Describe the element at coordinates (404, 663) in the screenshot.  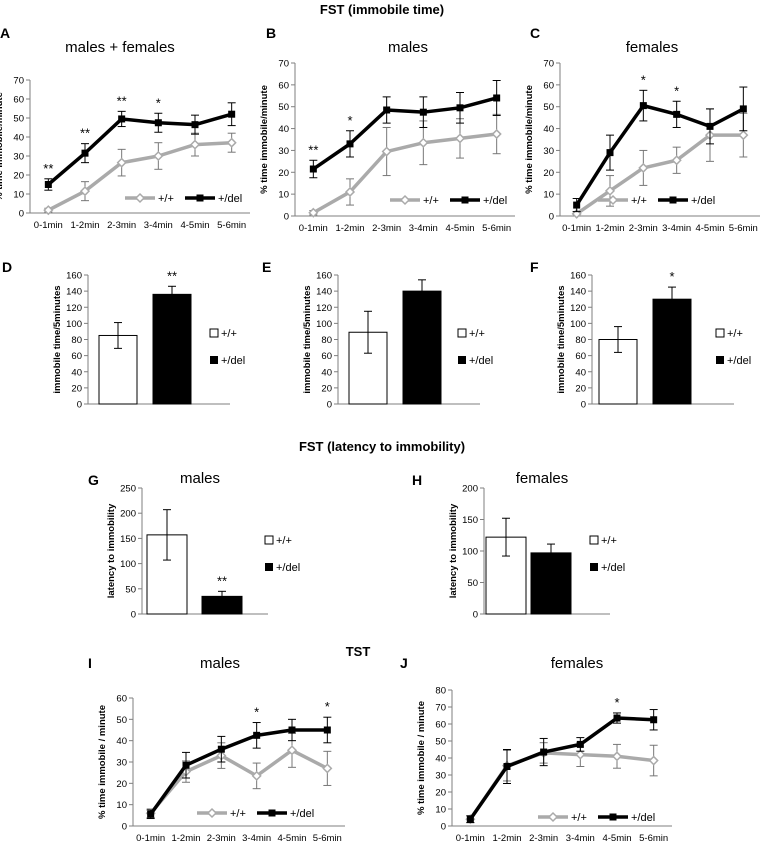
I see `panel-letter: J` at that location.